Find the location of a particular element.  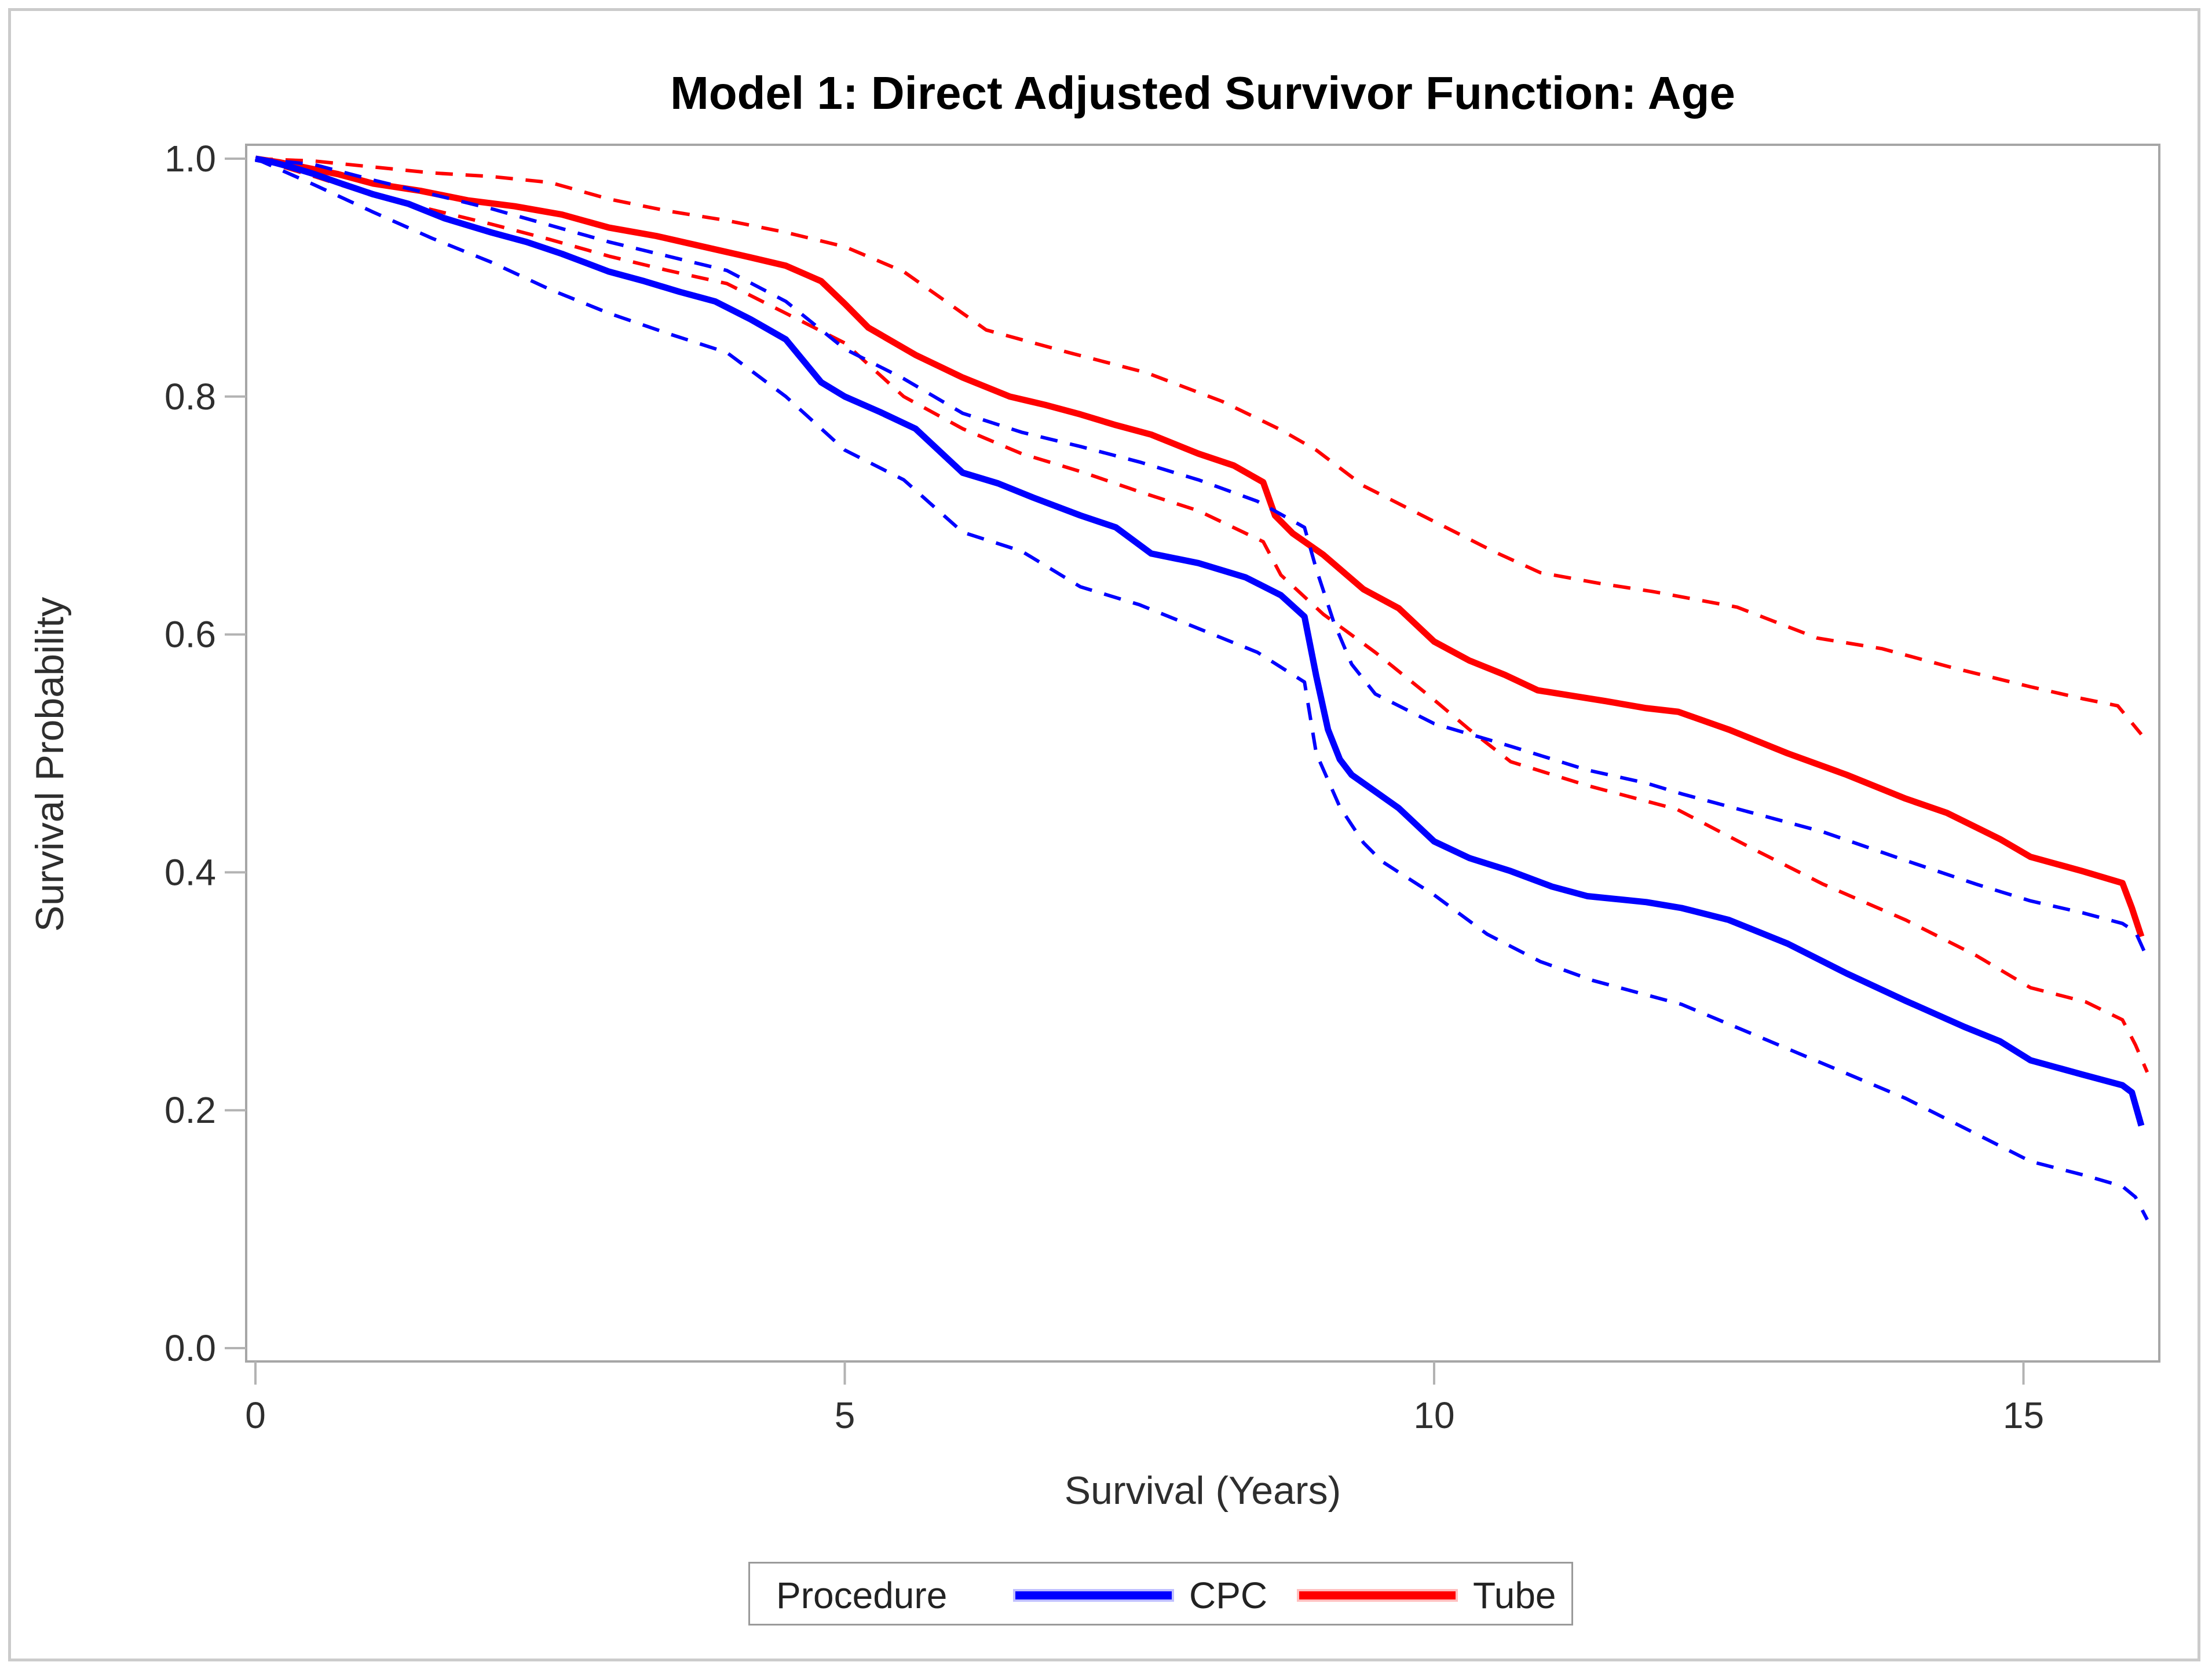

x-tick-label: 0 is located at coordinates (255, 1415).